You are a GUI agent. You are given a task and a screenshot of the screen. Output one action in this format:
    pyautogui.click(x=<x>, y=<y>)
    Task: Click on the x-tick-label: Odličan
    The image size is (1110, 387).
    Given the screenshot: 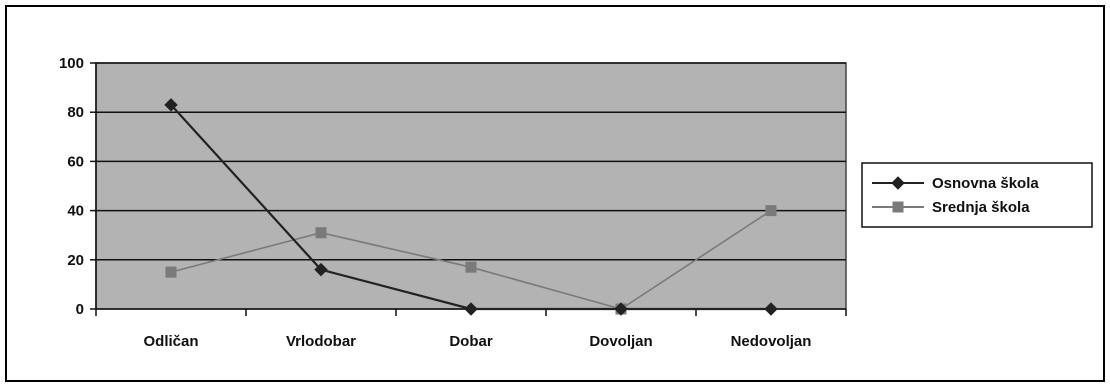 What is the action you would take?
    pyautogui.click(x=170, y=341)
    